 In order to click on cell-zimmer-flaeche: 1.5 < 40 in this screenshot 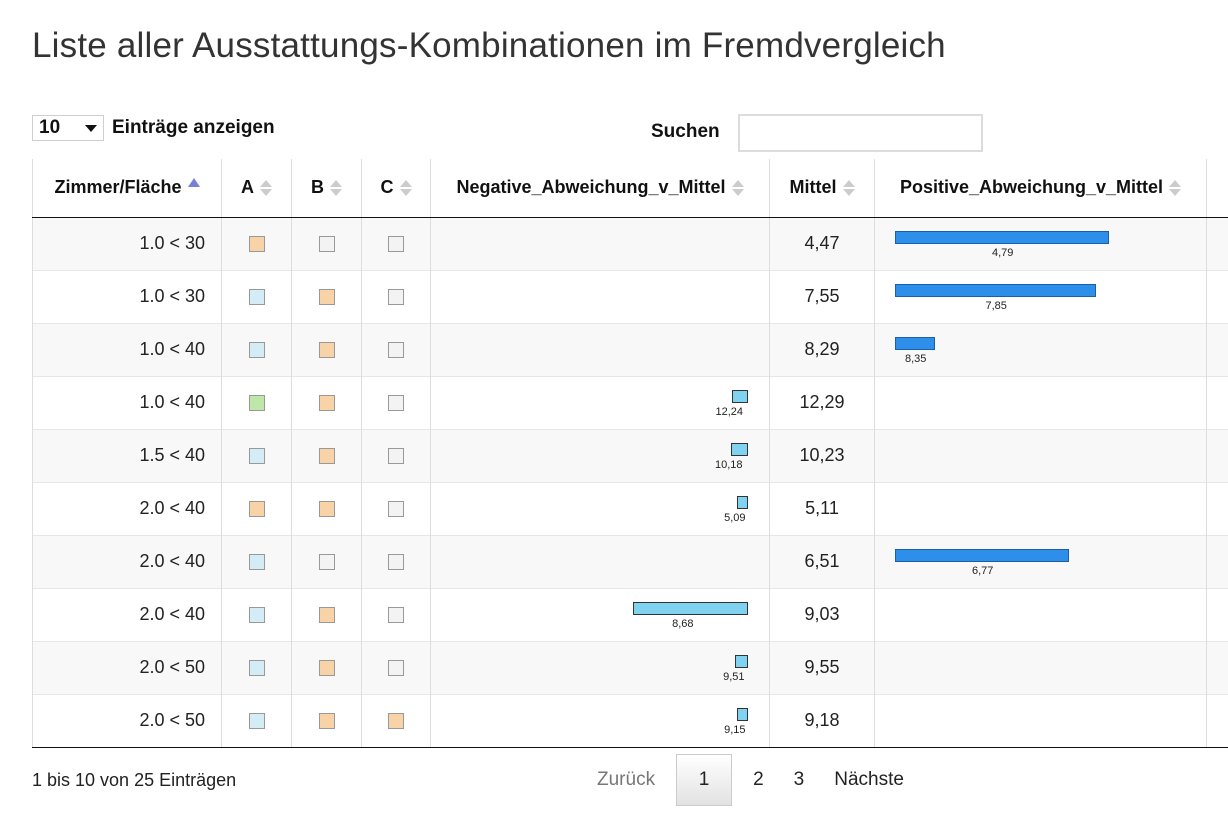, I will do `click(127, 455)`.